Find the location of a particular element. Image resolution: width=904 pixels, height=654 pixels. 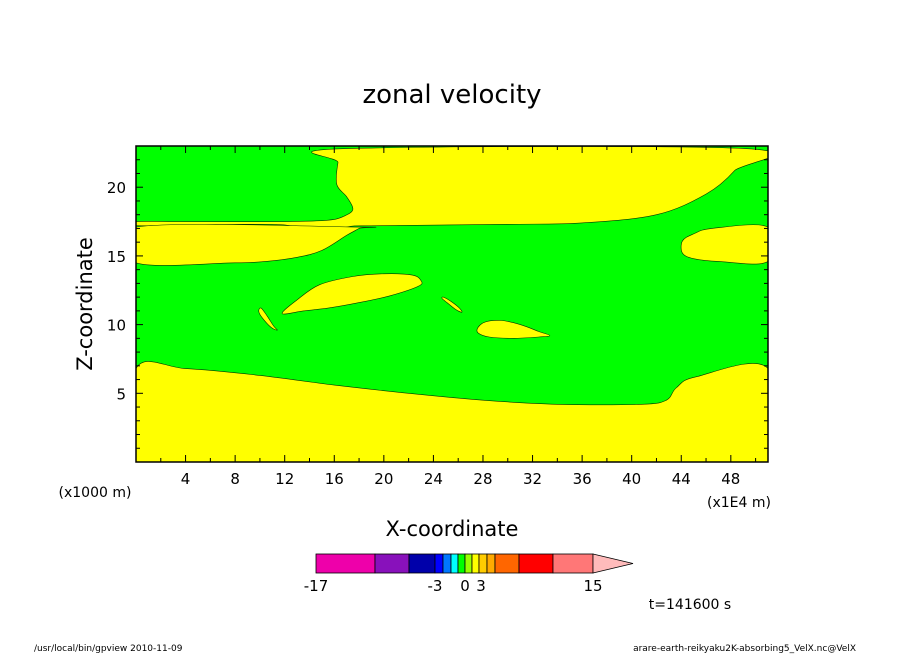

x-tick-label: 16 is located at coordinates (334, 479).